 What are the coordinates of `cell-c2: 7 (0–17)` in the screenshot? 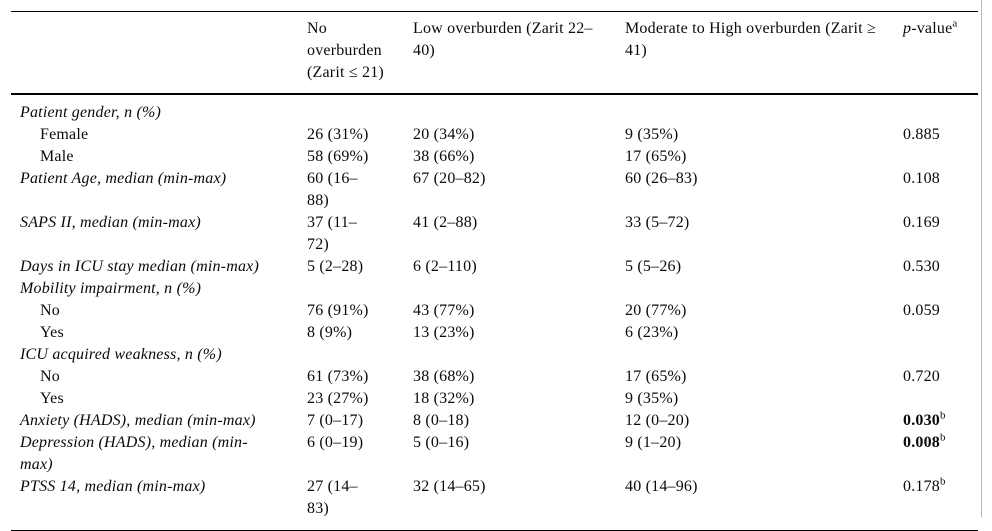 It's located at (335, 420).